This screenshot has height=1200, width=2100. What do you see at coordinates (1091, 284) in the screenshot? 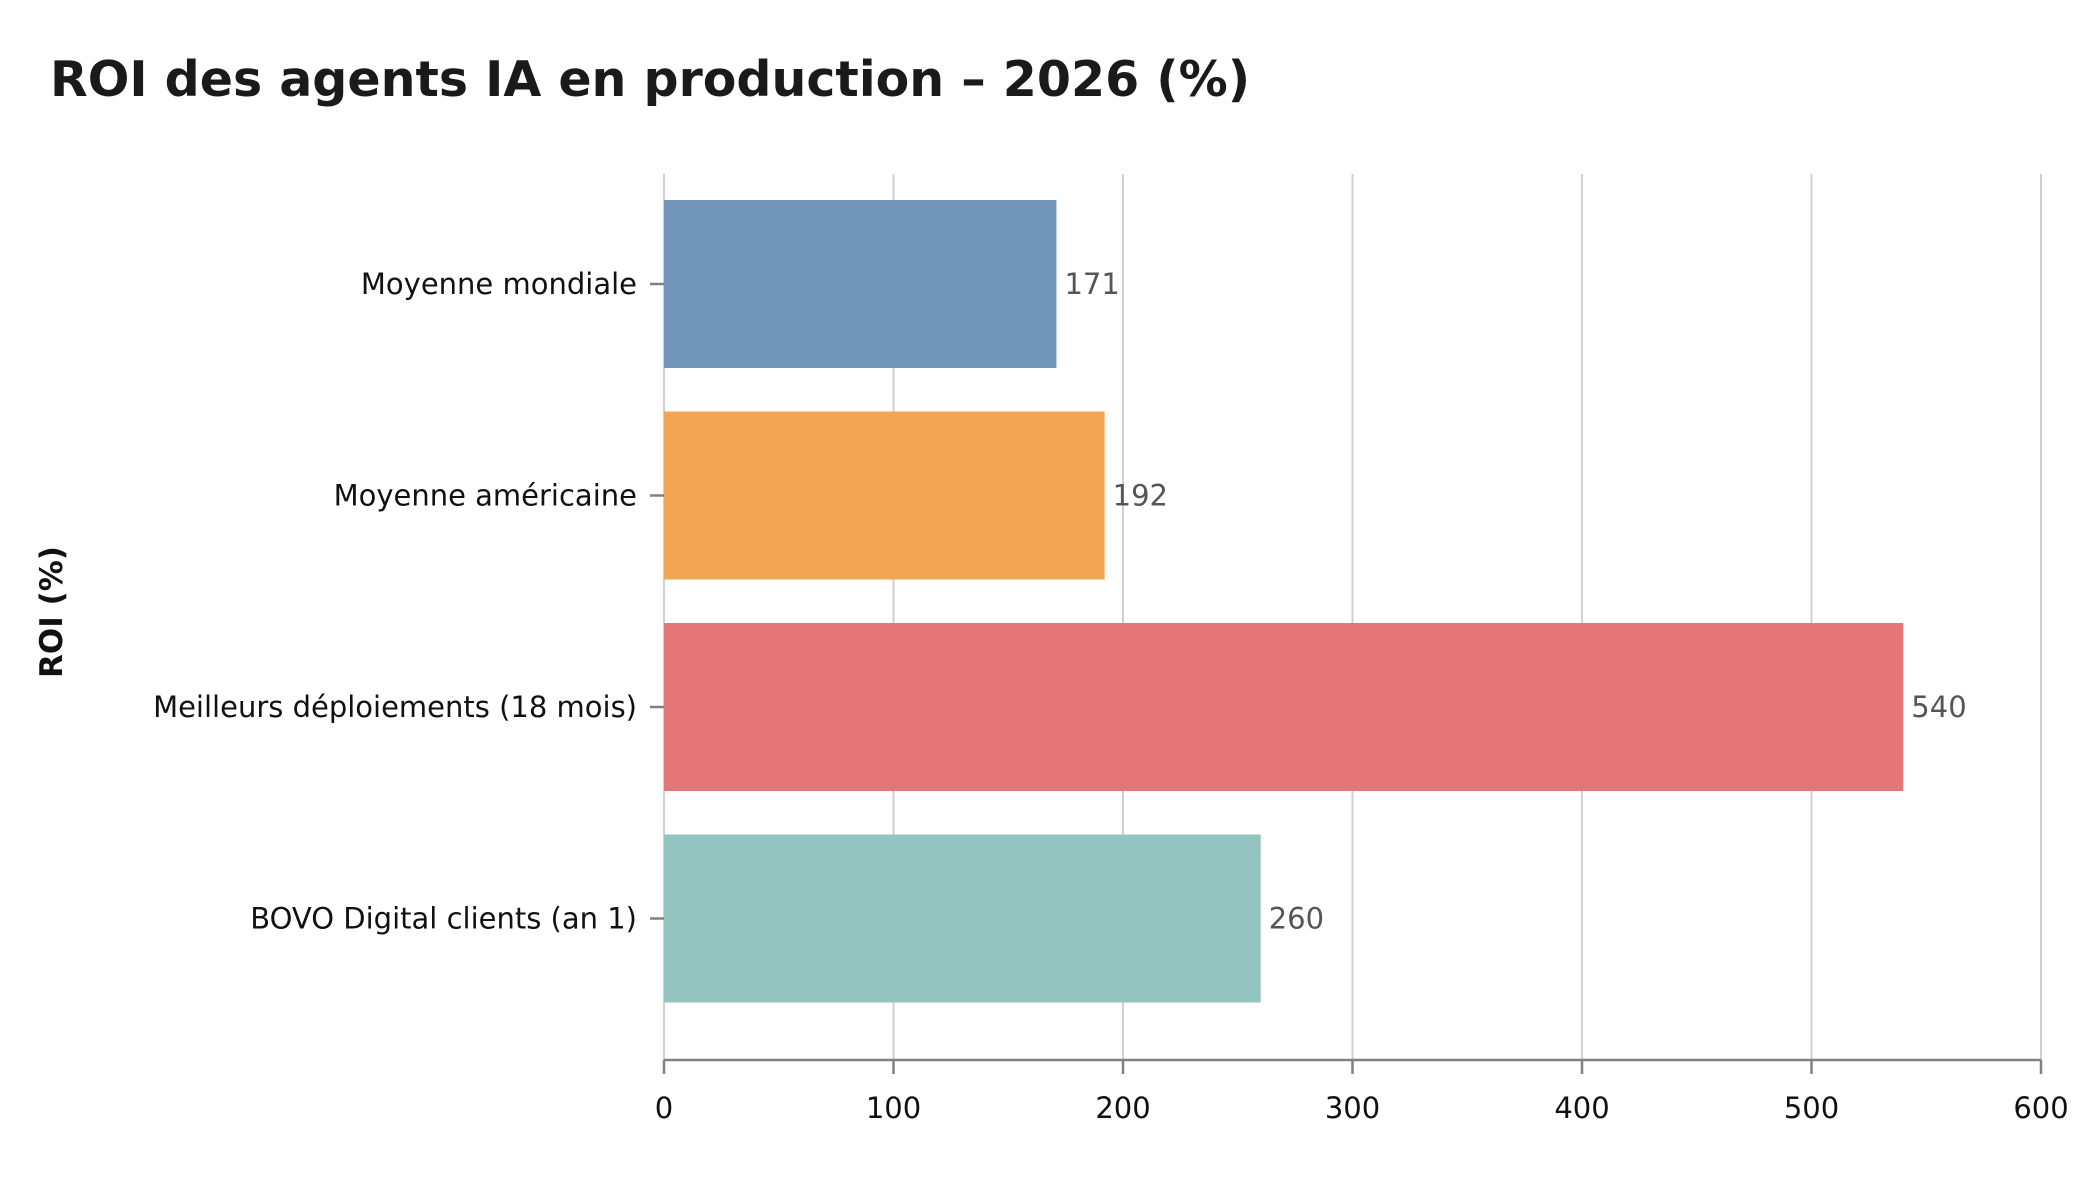
I see `value-label-1: 171` at bounding box center [1091, 284].